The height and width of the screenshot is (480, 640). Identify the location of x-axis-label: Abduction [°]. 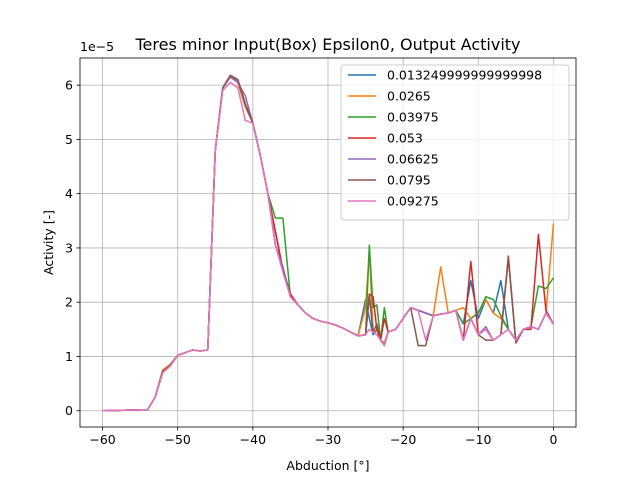
(327, 465).